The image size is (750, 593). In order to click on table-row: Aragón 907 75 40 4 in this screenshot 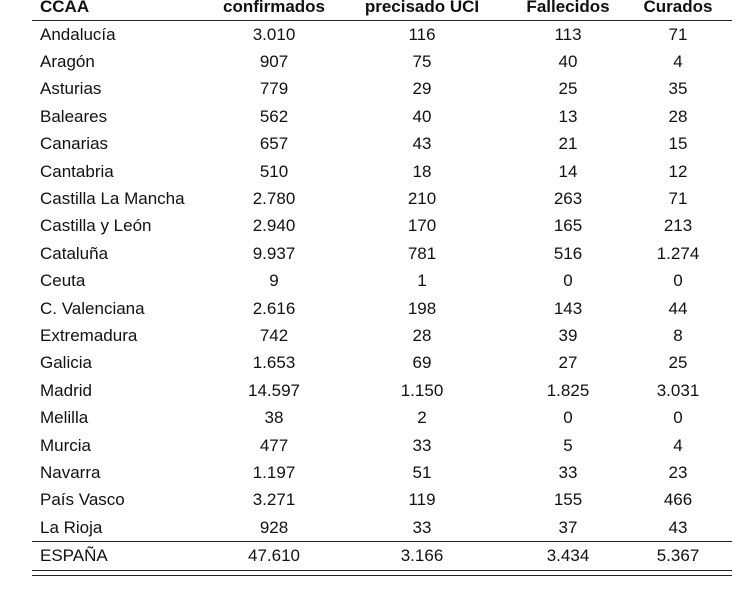, I will do `click(382, 61)`.